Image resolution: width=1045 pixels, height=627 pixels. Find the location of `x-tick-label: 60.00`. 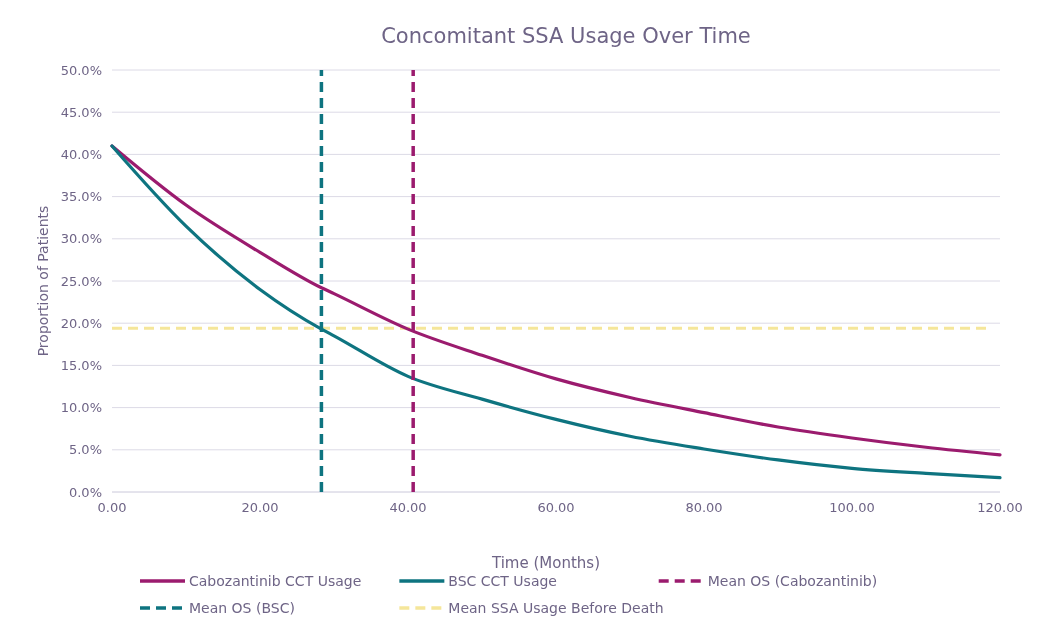

x-tick-label: 60.00 is located at coordinates (556, 507).